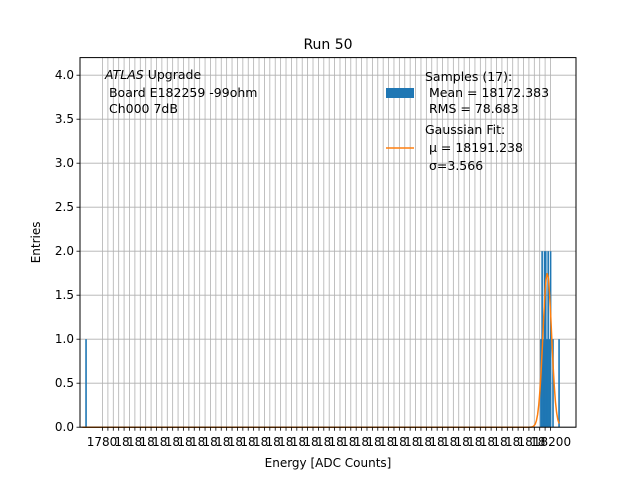 Image resolution: width=640 pixels, height=480 pixels. Describe the element at coordinates (487, 92) in the screenshot. I see `legend-label-mean: Mean = 18172.383` at that location.